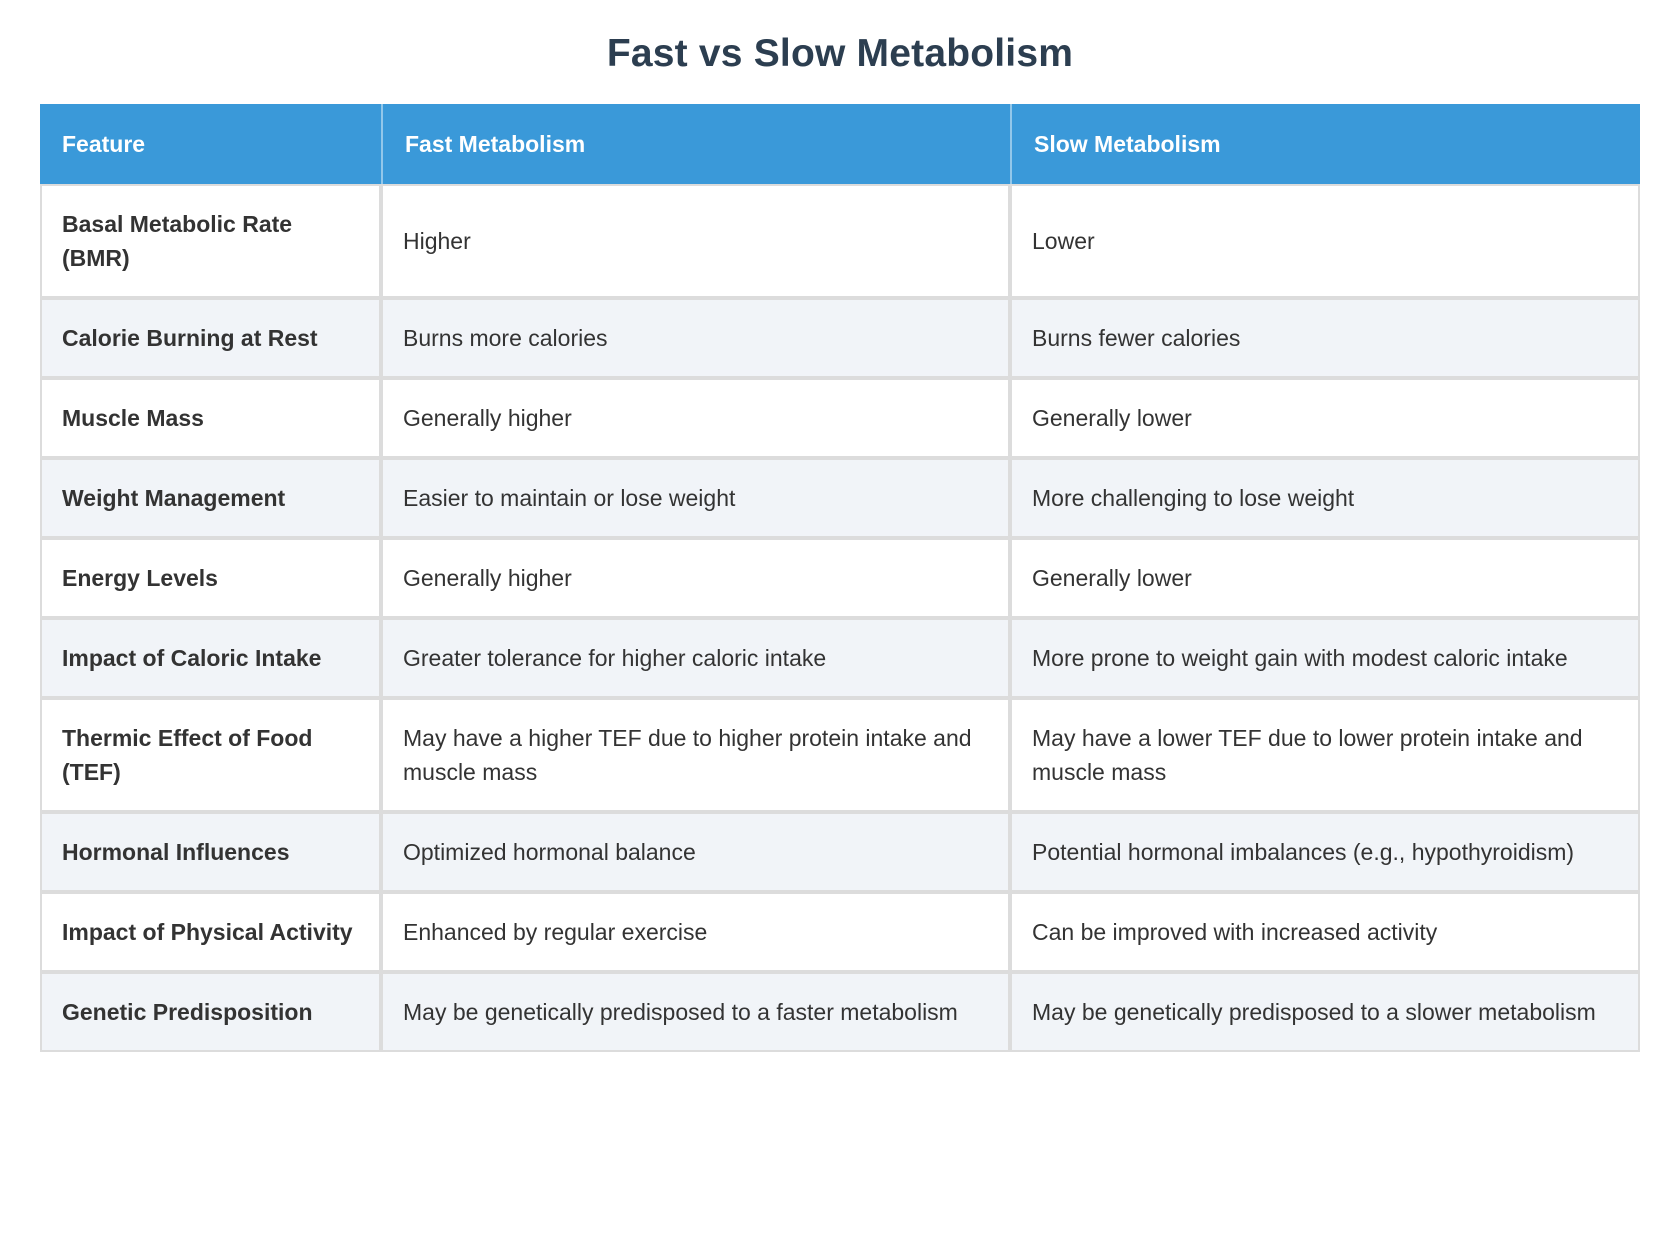  I want to click on fast-metabolism-cell: Higher, so click(695, 241).